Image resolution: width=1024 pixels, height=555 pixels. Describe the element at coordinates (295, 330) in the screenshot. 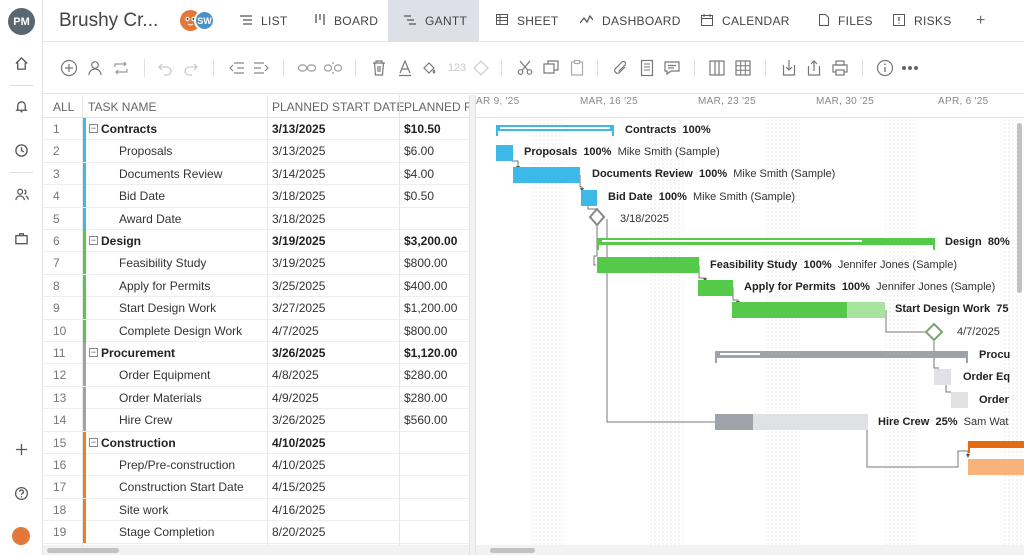

I see `planned-start-date: 4/7/2025` at that location.